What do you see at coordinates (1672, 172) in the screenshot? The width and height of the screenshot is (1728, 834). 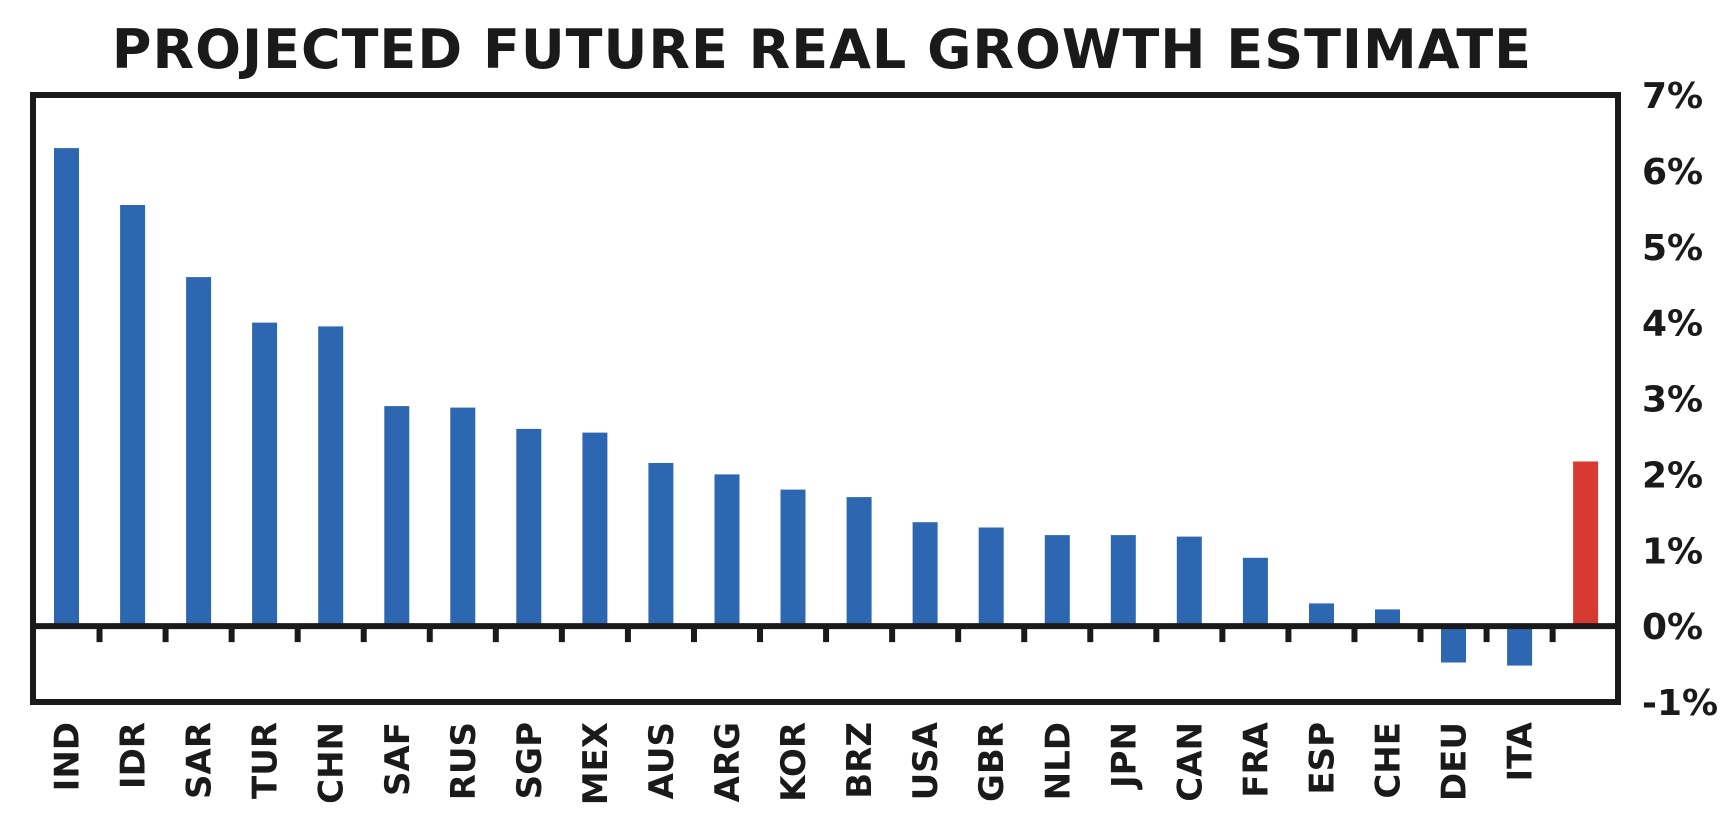 I see `y-tick-label: 6%` at bounding box center [1672, 172].